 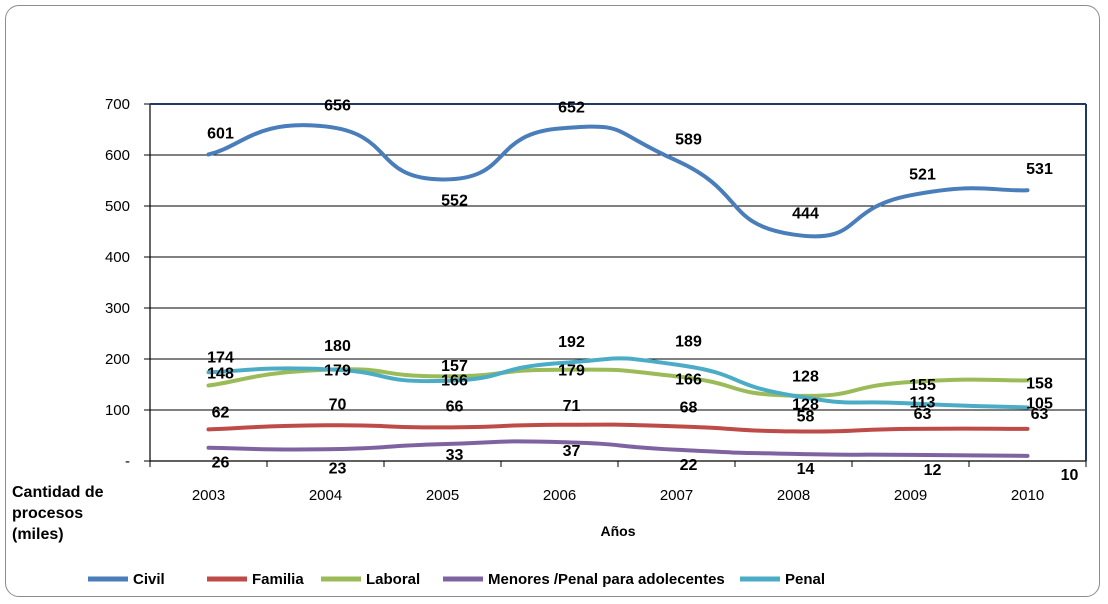 I want to click on legend-label-familia: Familia, so click(x=278, y=579).